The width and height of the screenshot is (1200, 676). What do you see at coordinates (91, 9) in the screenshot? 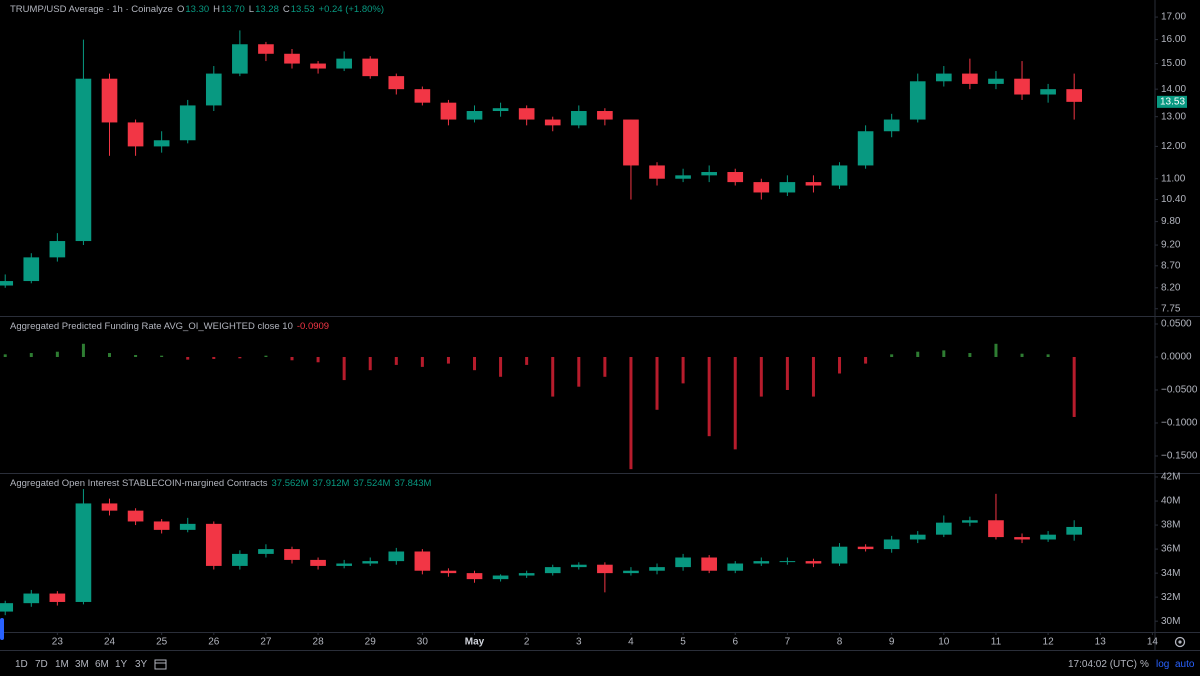
I see `legend-title: TRUMP/USD Average · 1h · Coinalyze` at bounding box center [91, 9].